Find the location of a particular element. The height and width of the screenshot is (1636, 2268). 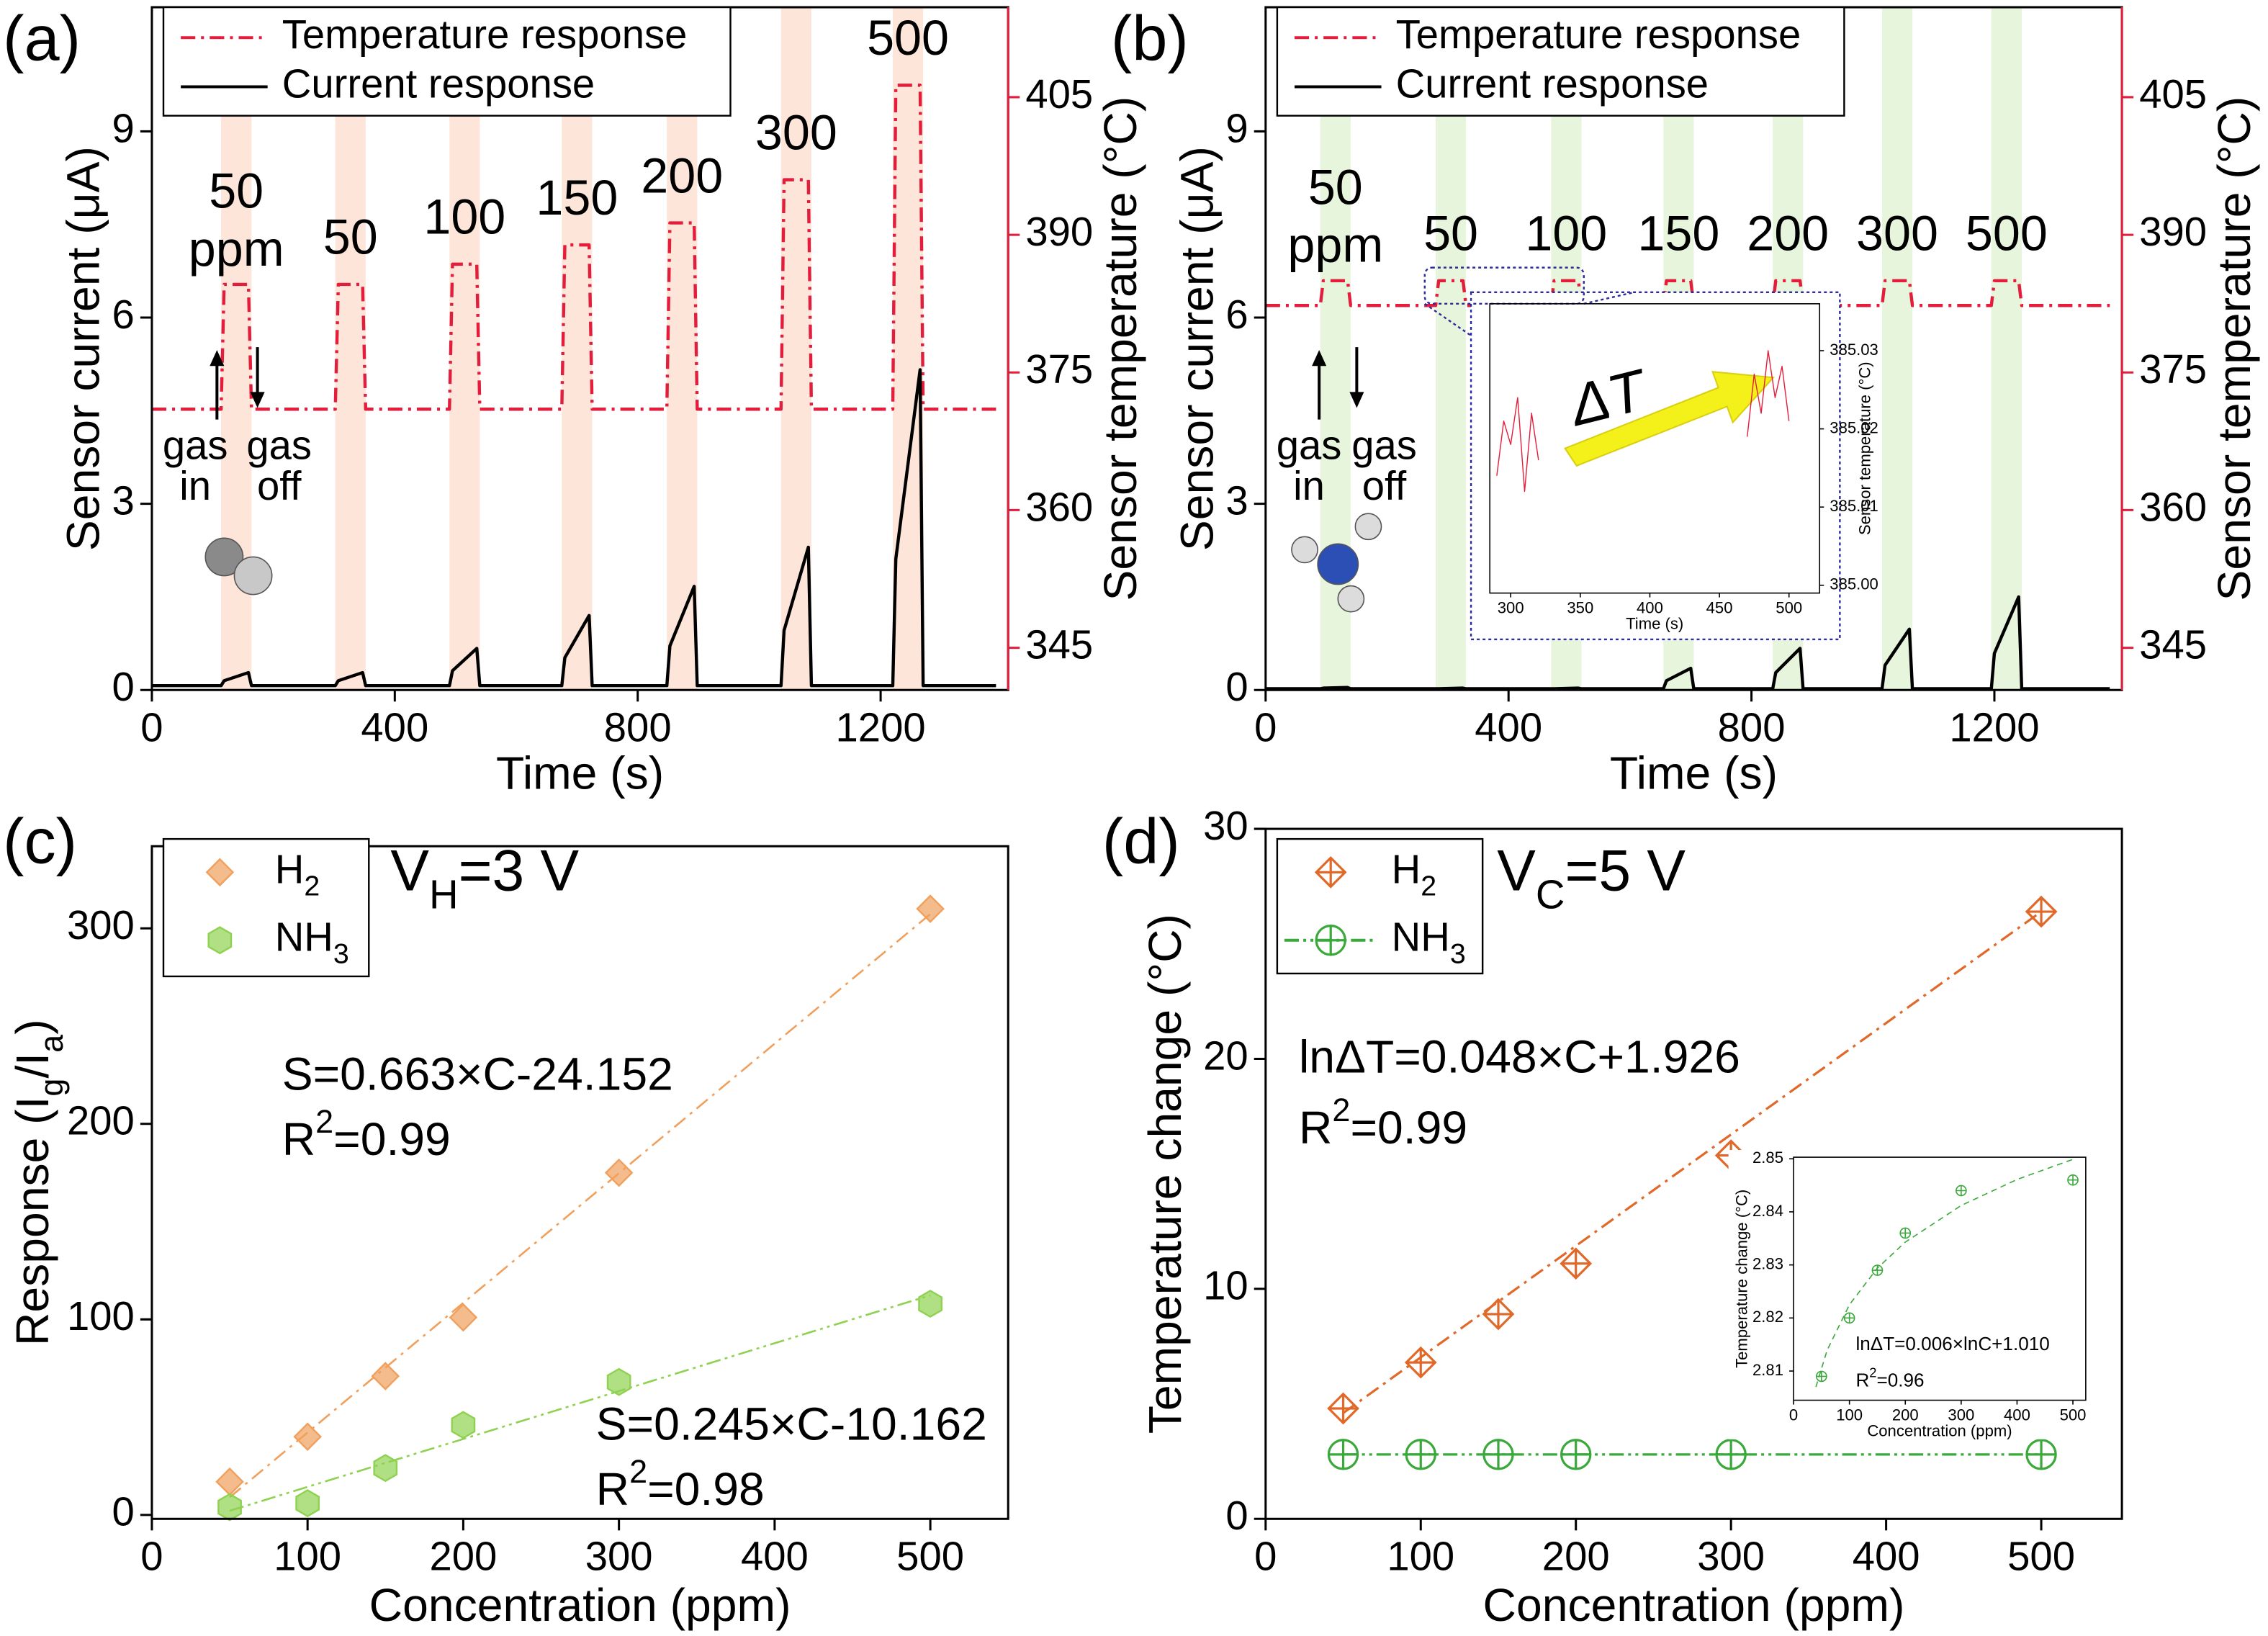

y-tick-label: 385.02 is located at coordinates (1854, 427).